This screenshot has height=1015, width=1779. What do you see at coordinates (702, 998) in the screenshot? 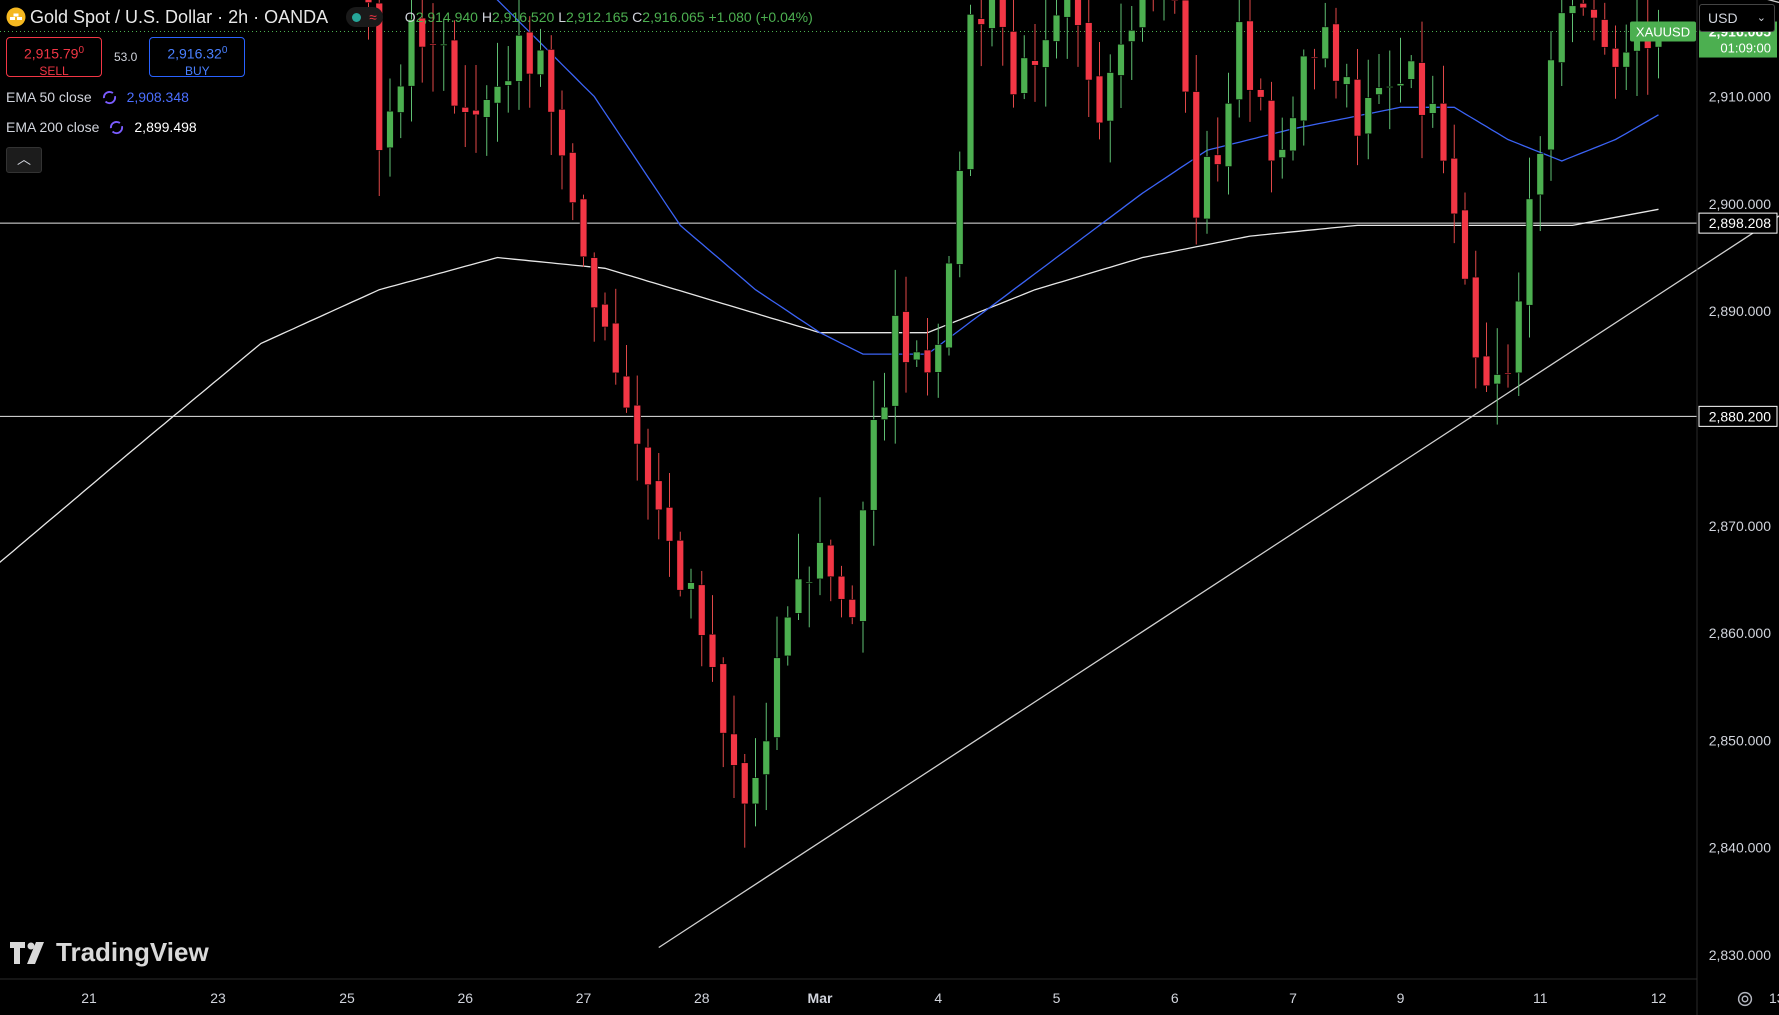
I see `time-tick-label: 28` at bounding box center [702, 998].